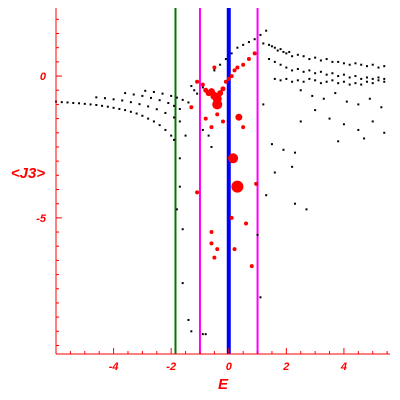 The image size is (400, 400). I want to click on x-tick-label: 4, so click(343, 367).